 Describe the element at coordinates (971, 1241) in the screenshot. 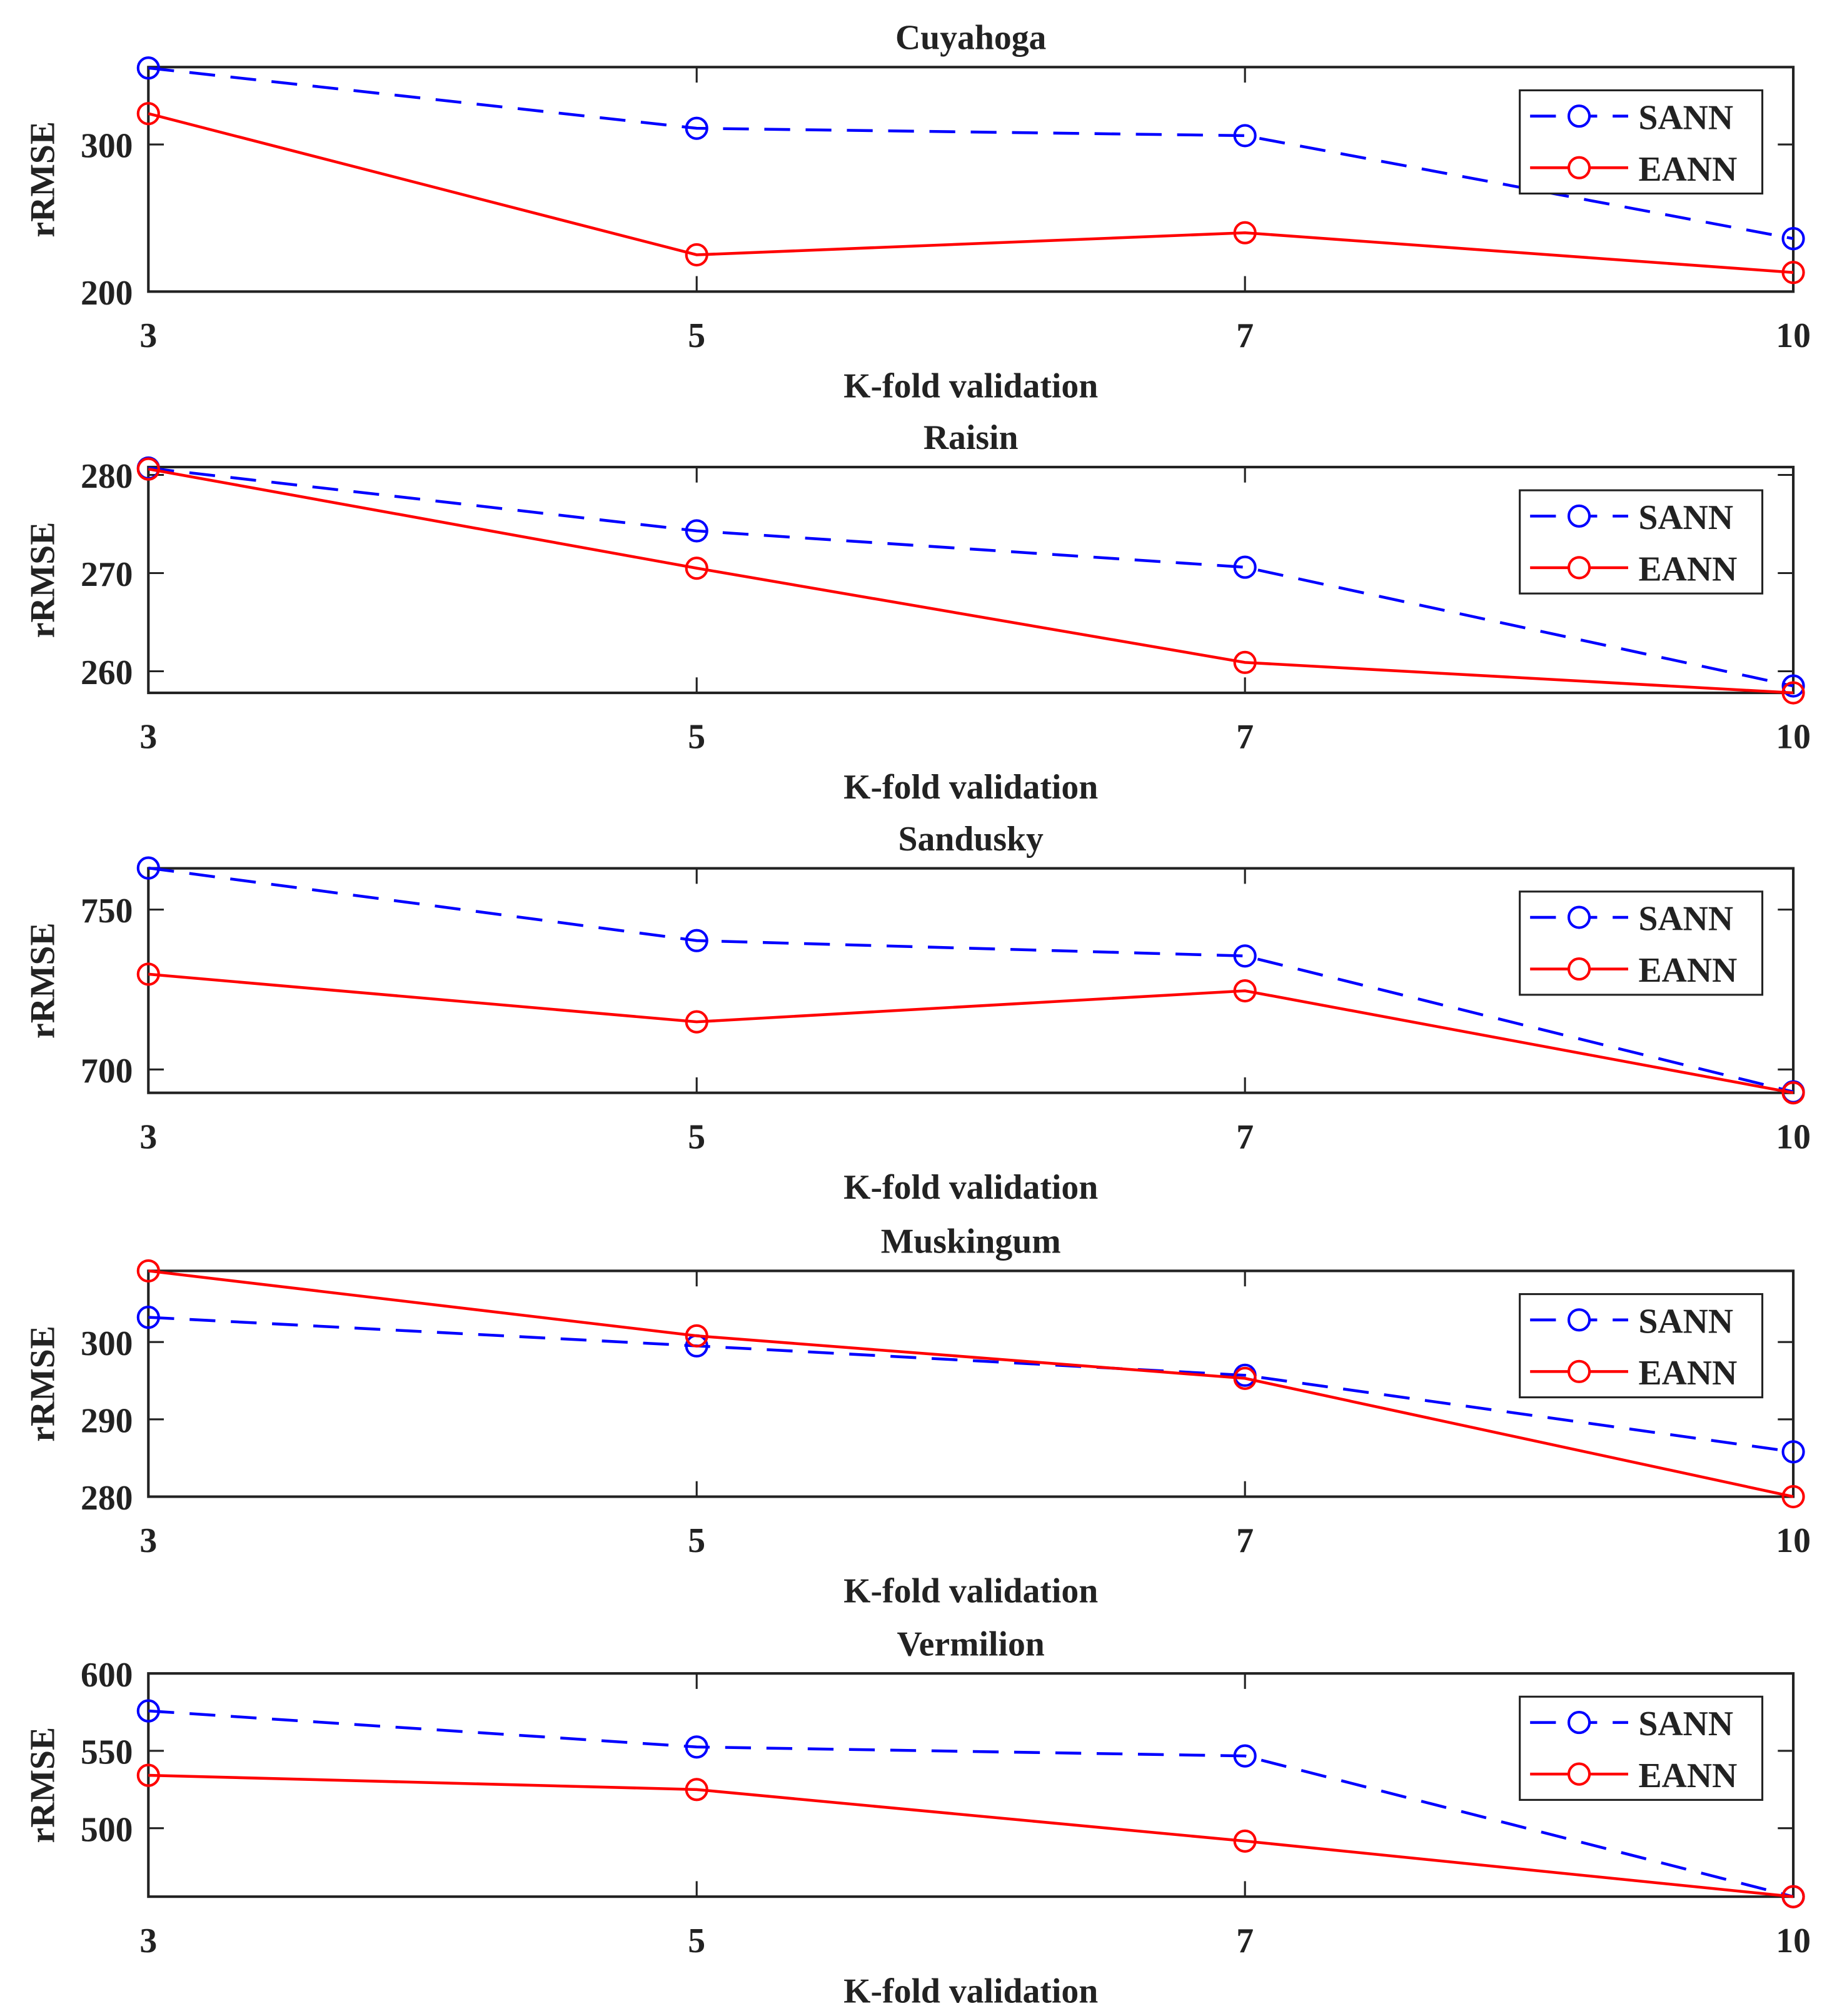

I see `chart-title: Muskingum` at that location.